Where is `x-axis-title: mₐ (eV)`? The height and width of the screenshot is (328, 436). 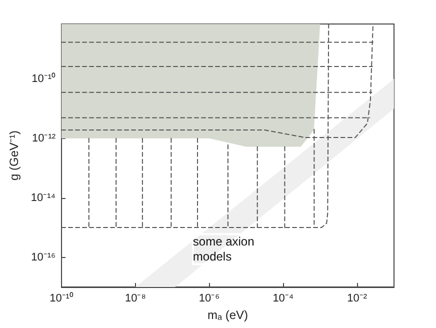 x-axis-title: mₐ (eV) is located at coordinates (228, 315).